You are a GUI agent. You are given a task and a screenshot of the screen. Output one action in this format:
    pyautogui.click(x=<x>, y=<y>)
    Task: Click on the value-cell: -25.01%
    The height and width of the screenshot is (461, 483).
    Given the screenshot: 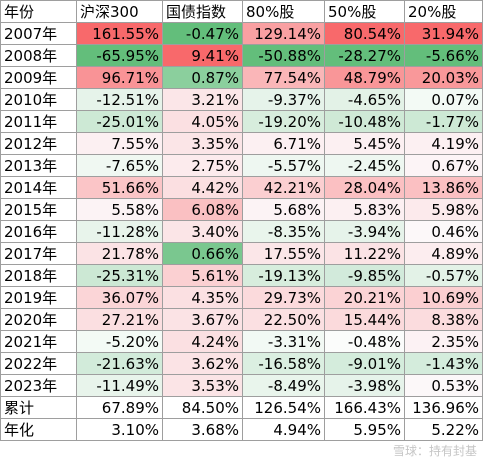 What is the action you would take?
    pyautogui.click(x=119, y=121)
    